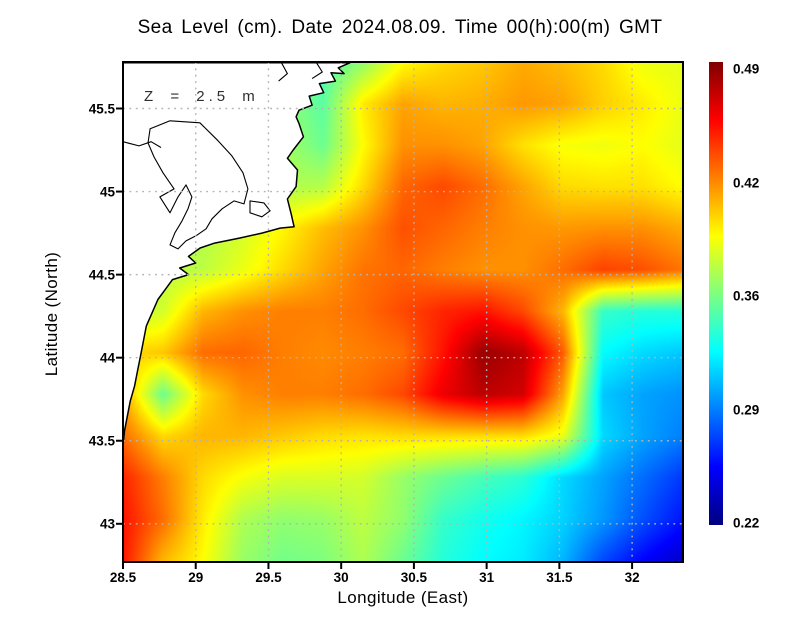 This screenshot has height=618, width=800. I want to click on depth-annotation: Z = 2.5 m, so click(201, 96).